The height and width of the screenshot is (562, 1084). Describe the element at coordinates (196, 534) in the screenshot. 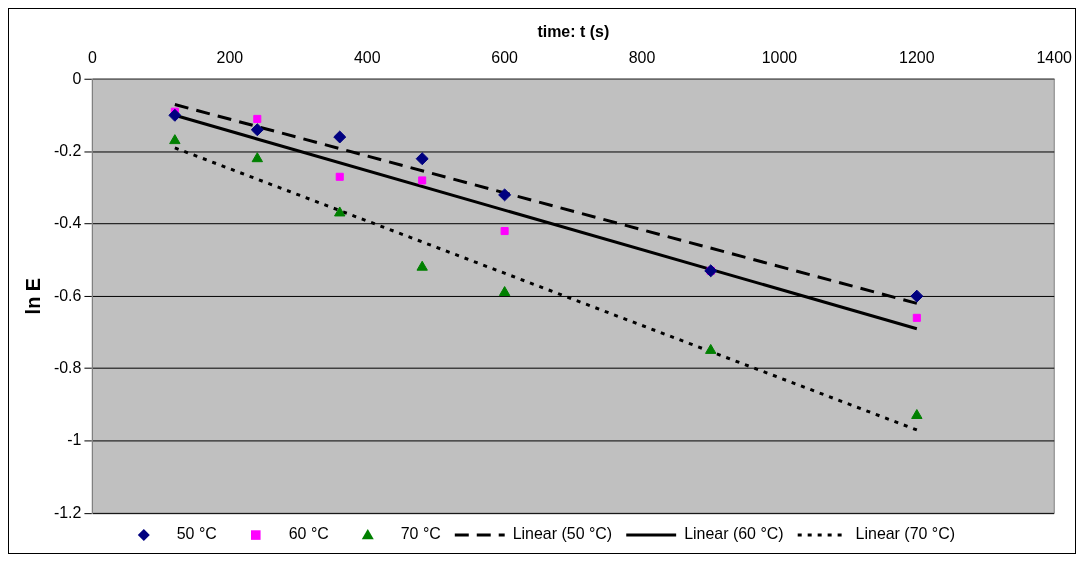

I see `legend-label: 50 °C` at that location.